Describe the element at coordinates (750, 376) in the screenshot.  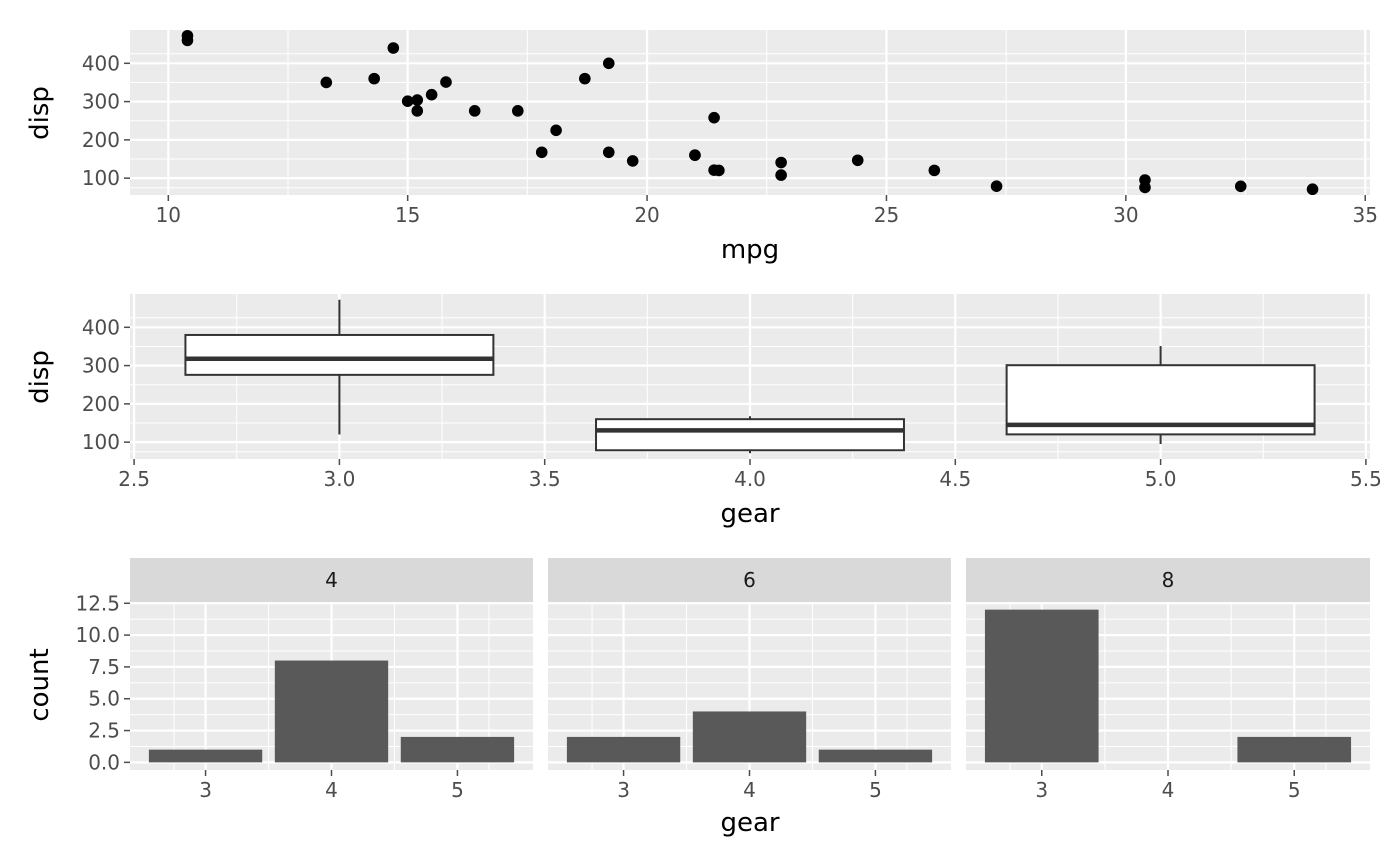
I see `boxes` at that location.